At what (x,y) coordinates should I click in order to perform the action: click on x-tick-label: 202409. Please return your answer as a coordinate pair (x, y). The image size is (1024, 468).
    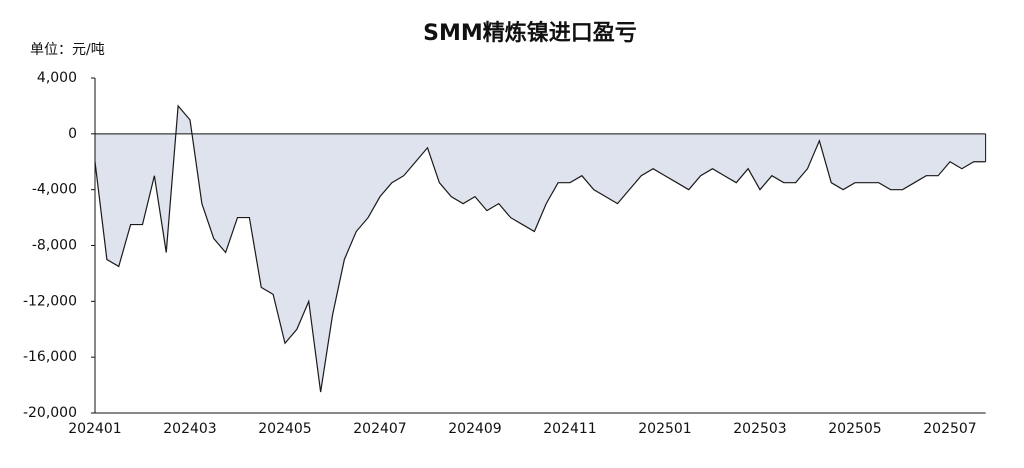
    Looking at the image, I should click on (474, 429).